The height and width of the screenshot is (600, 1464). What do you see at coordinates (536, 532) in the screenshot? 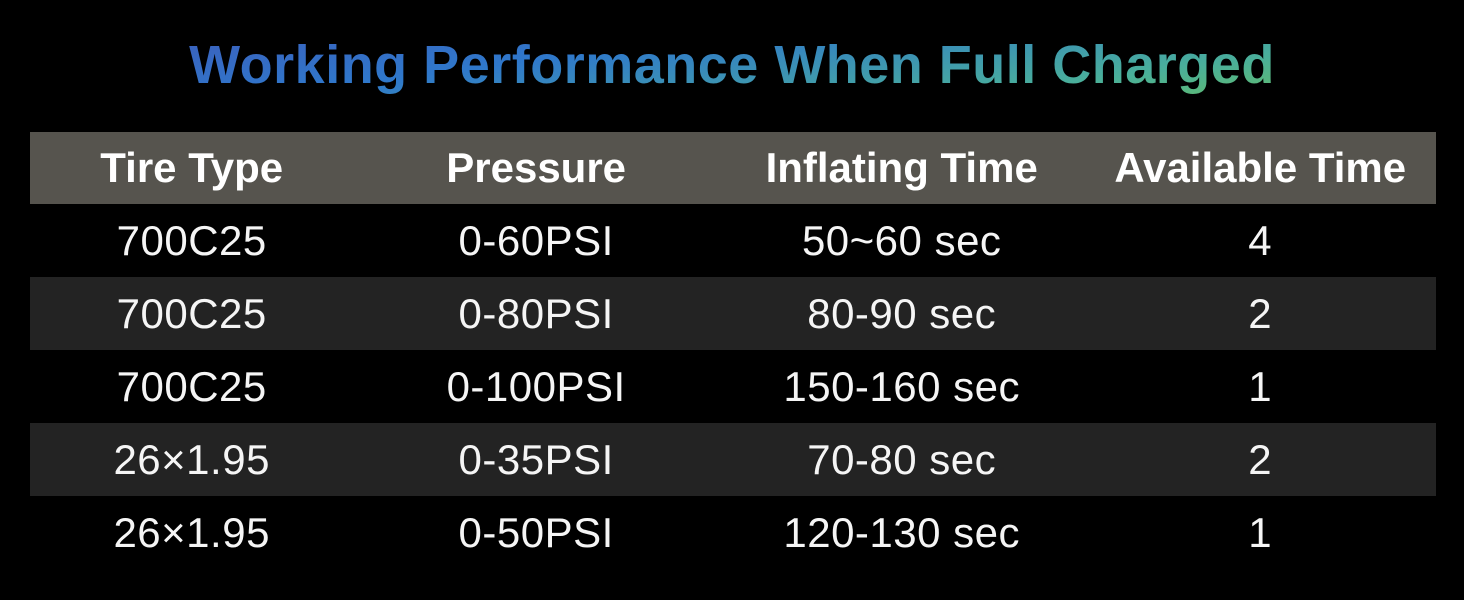
I see `table-cell-pressure: 0-50PSI` at bounding box center [536, 532].